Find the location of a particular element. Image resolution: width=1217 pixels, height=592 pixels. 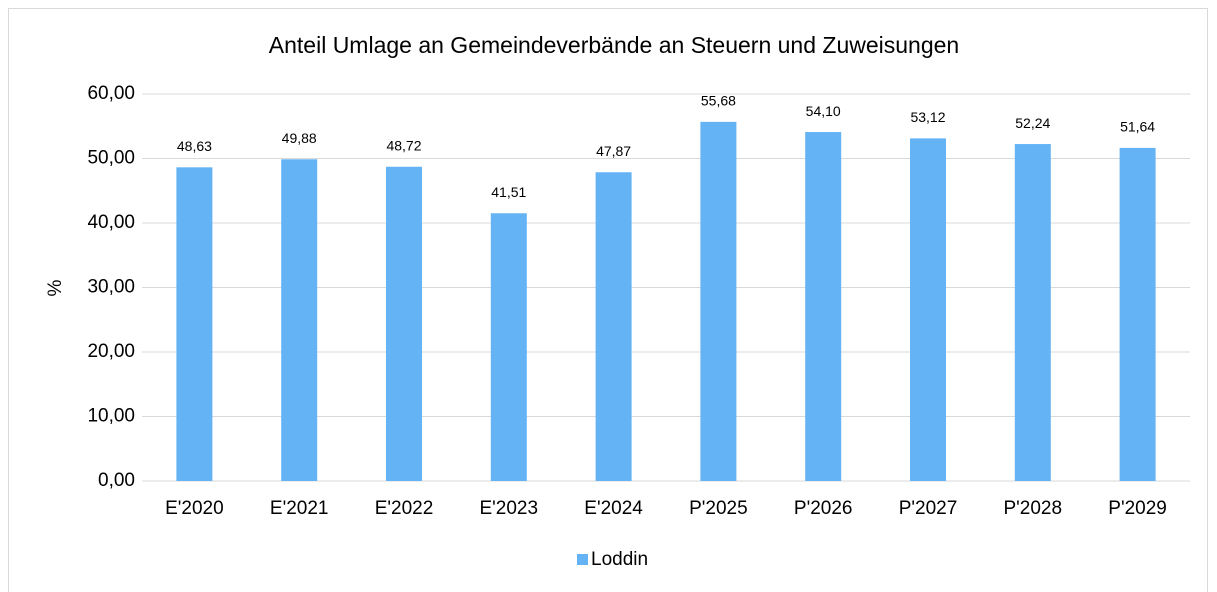

data-label: 55,68 is located at coordinates (718, 101).